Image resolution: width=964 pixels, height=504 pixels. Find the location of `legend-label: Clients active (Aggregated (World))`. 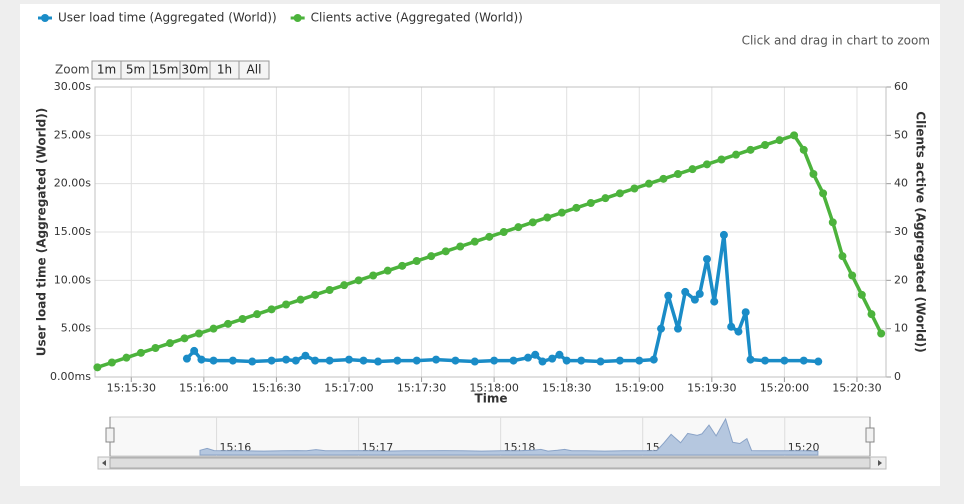

legend-label: Clients active (Aggregated (World)) is located at coordinates (417, 18).